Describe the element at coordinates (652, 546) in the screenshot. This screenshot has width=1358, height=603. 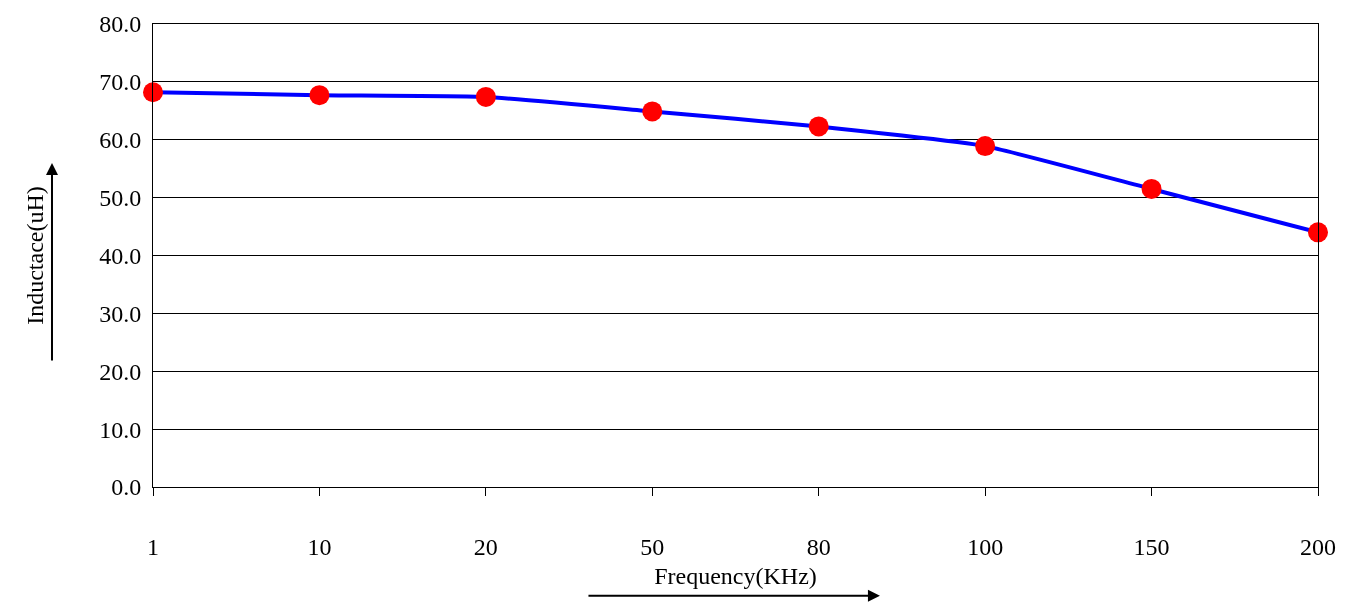
I see `x-tick-label: 50` at that location.